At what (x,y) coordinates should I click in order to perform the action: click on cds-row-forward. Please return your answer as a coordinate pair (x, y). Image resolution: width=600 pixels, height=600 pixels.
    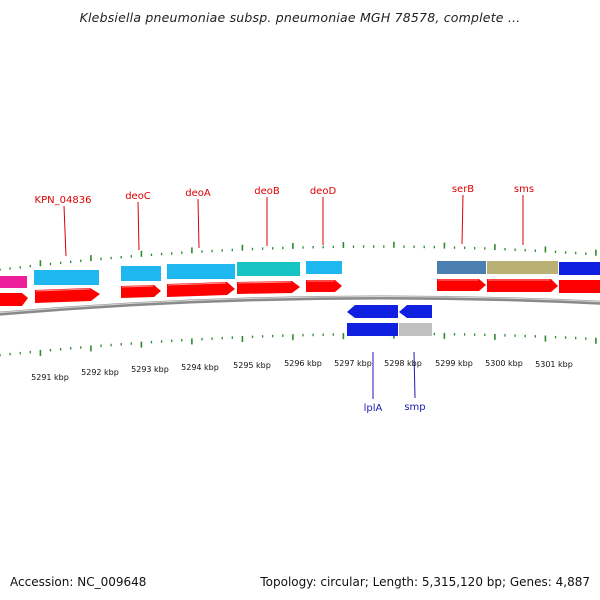
    Looking at the image, I should click on (300, 292).